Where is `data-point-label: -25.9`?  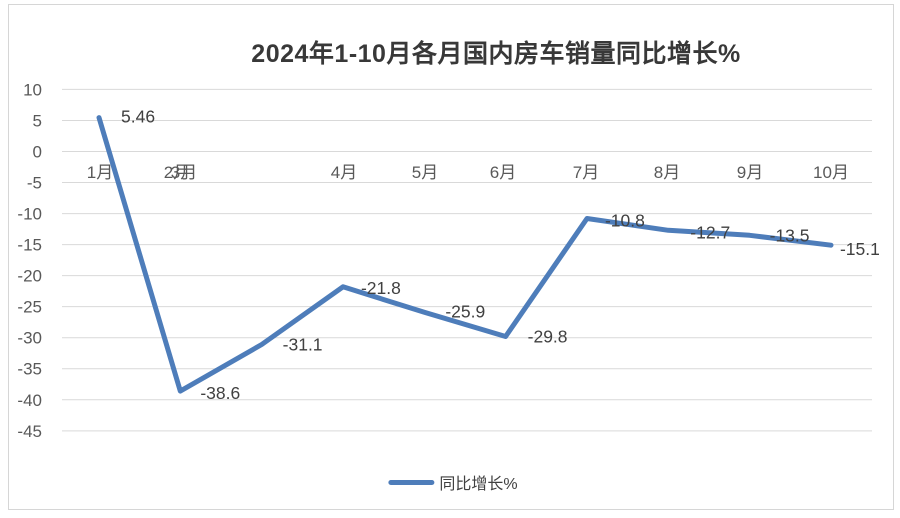
data-point-label: -25.9 is located at coordinates (465, 311).